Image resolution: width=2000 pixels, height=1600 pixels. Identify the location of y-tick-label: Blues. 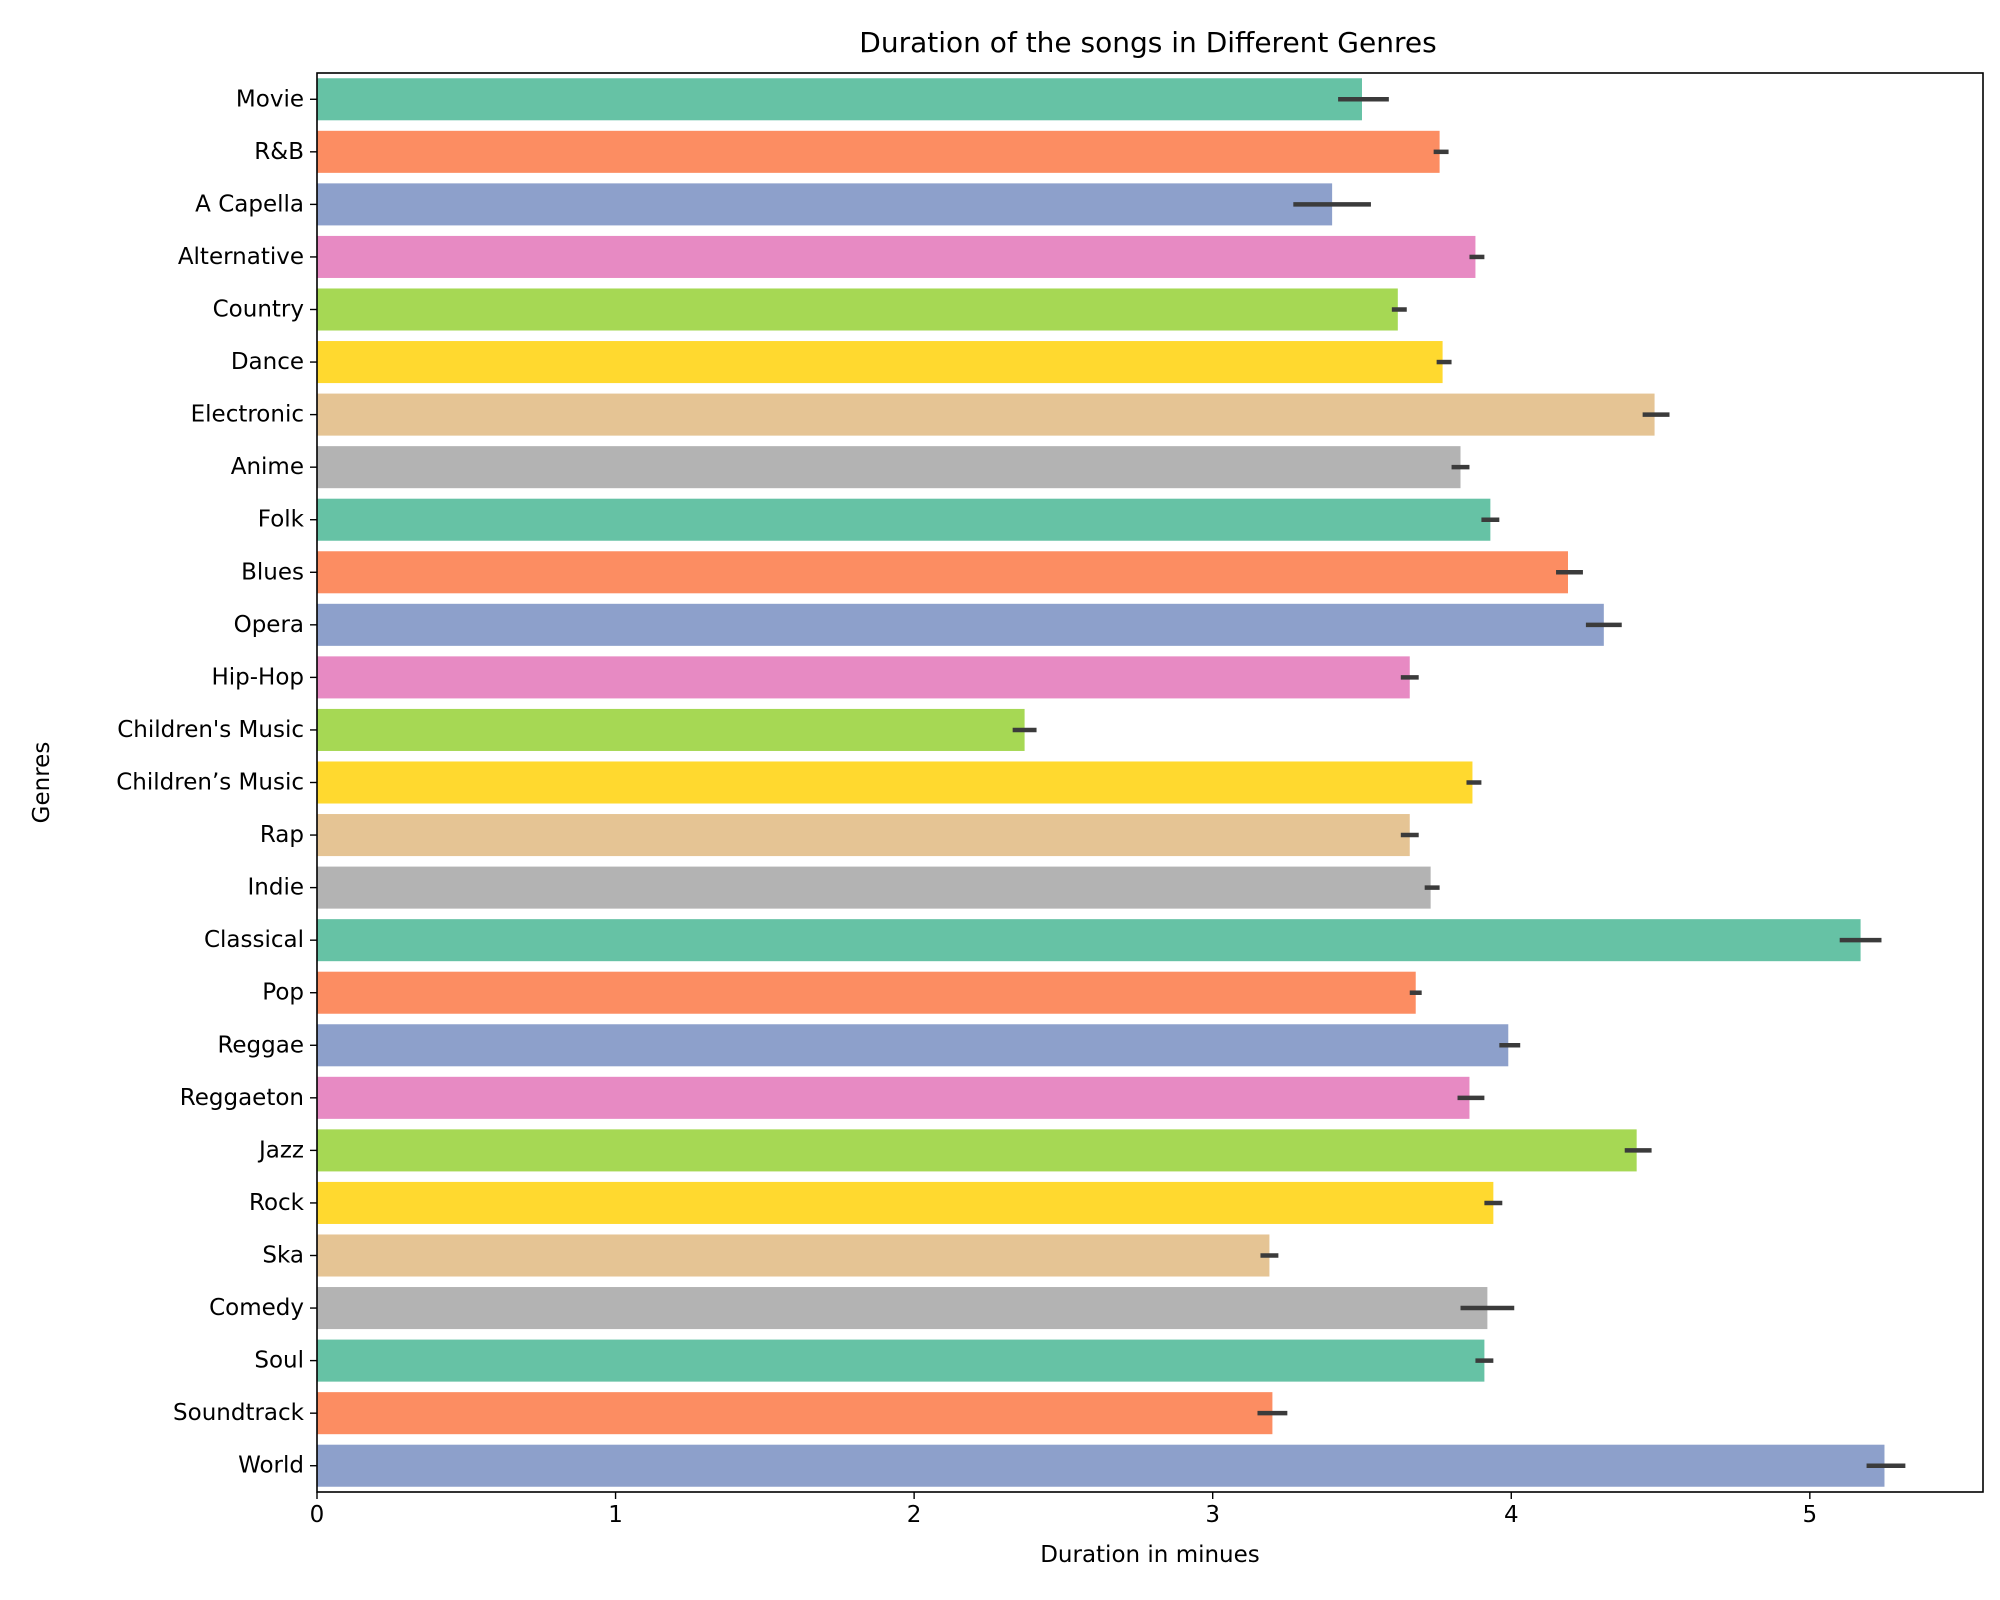
(272, 572).